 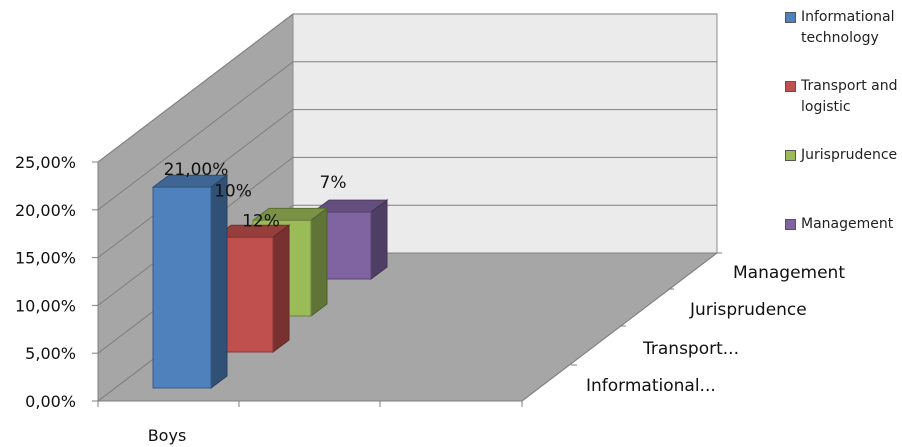 I want to click on legend-label: Management, so click(x=847, y=224).